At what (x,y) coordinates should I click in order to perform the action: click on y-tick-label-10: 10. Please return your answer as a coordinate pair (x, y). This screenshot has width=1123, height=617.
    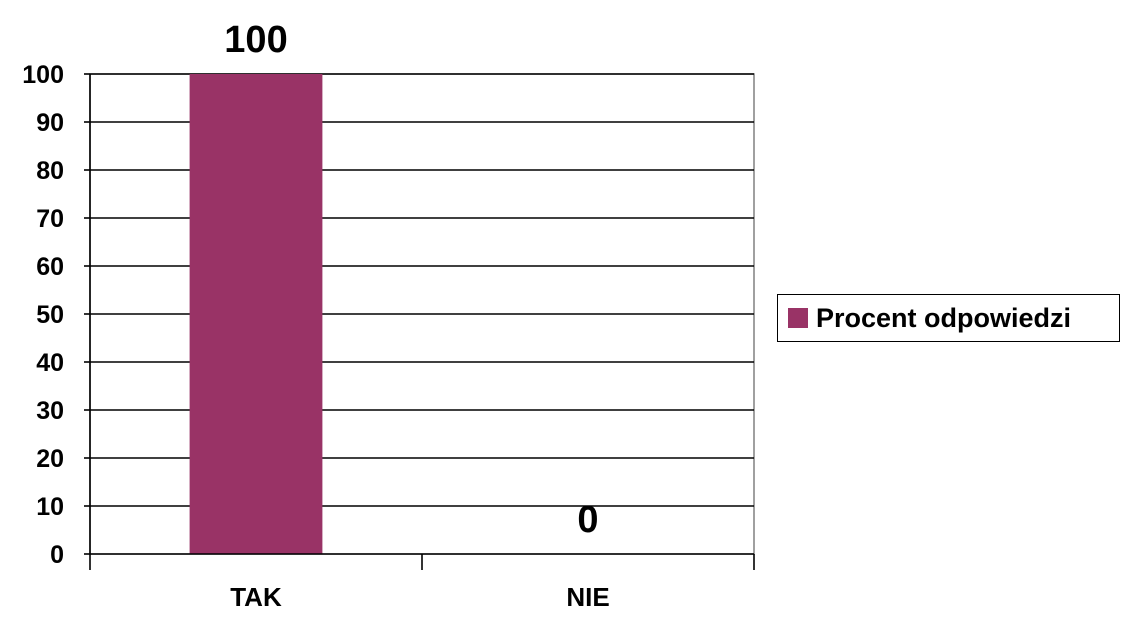
    Looking at the image, I should click on (50, 507).